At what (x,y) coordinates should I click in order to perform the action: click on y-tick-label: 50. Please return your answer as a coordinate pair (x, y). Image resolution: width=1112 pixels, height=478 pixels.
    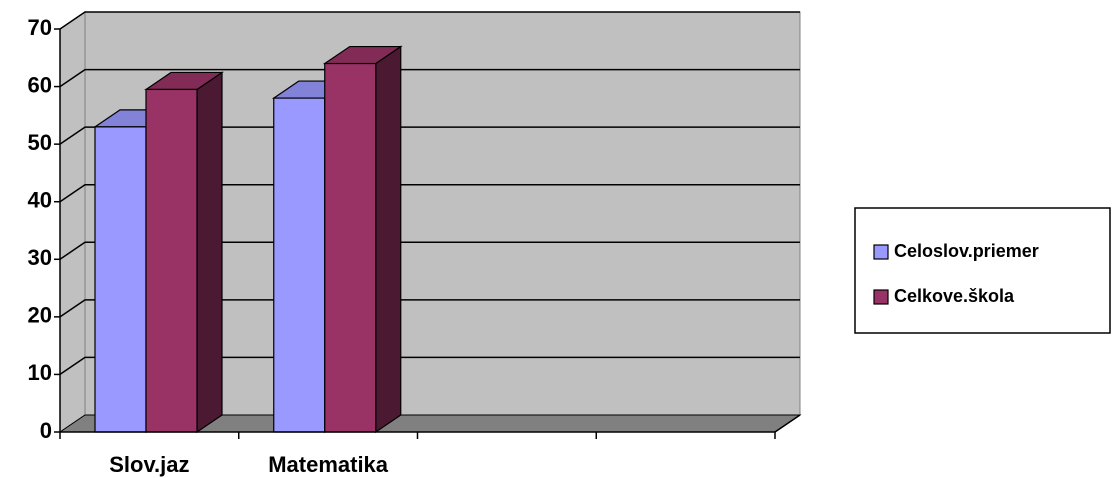
    Looking at the image, I should click on (40, 142).